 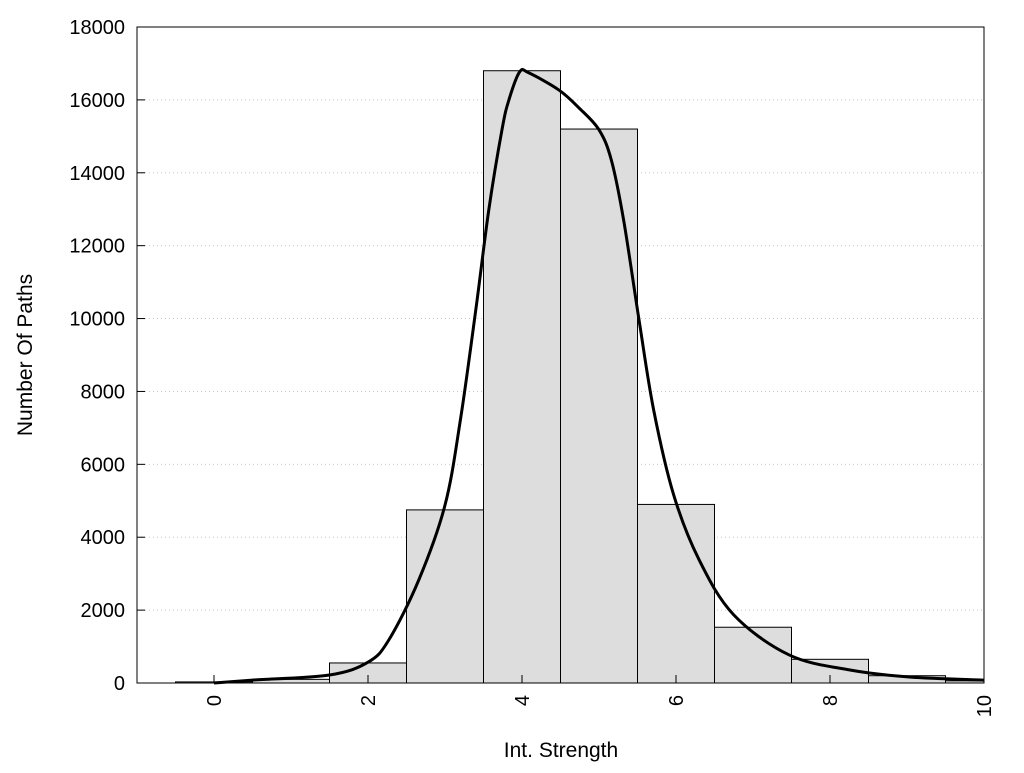 I want to click on y-tick-label: 14000, so click(x=97, y=174).